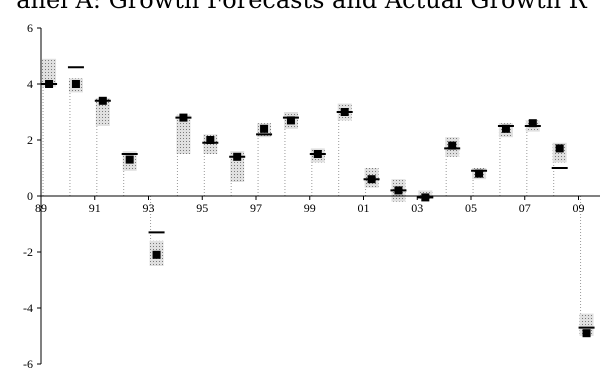  I want to click on x-tick-label: 07, so click(525, 208).